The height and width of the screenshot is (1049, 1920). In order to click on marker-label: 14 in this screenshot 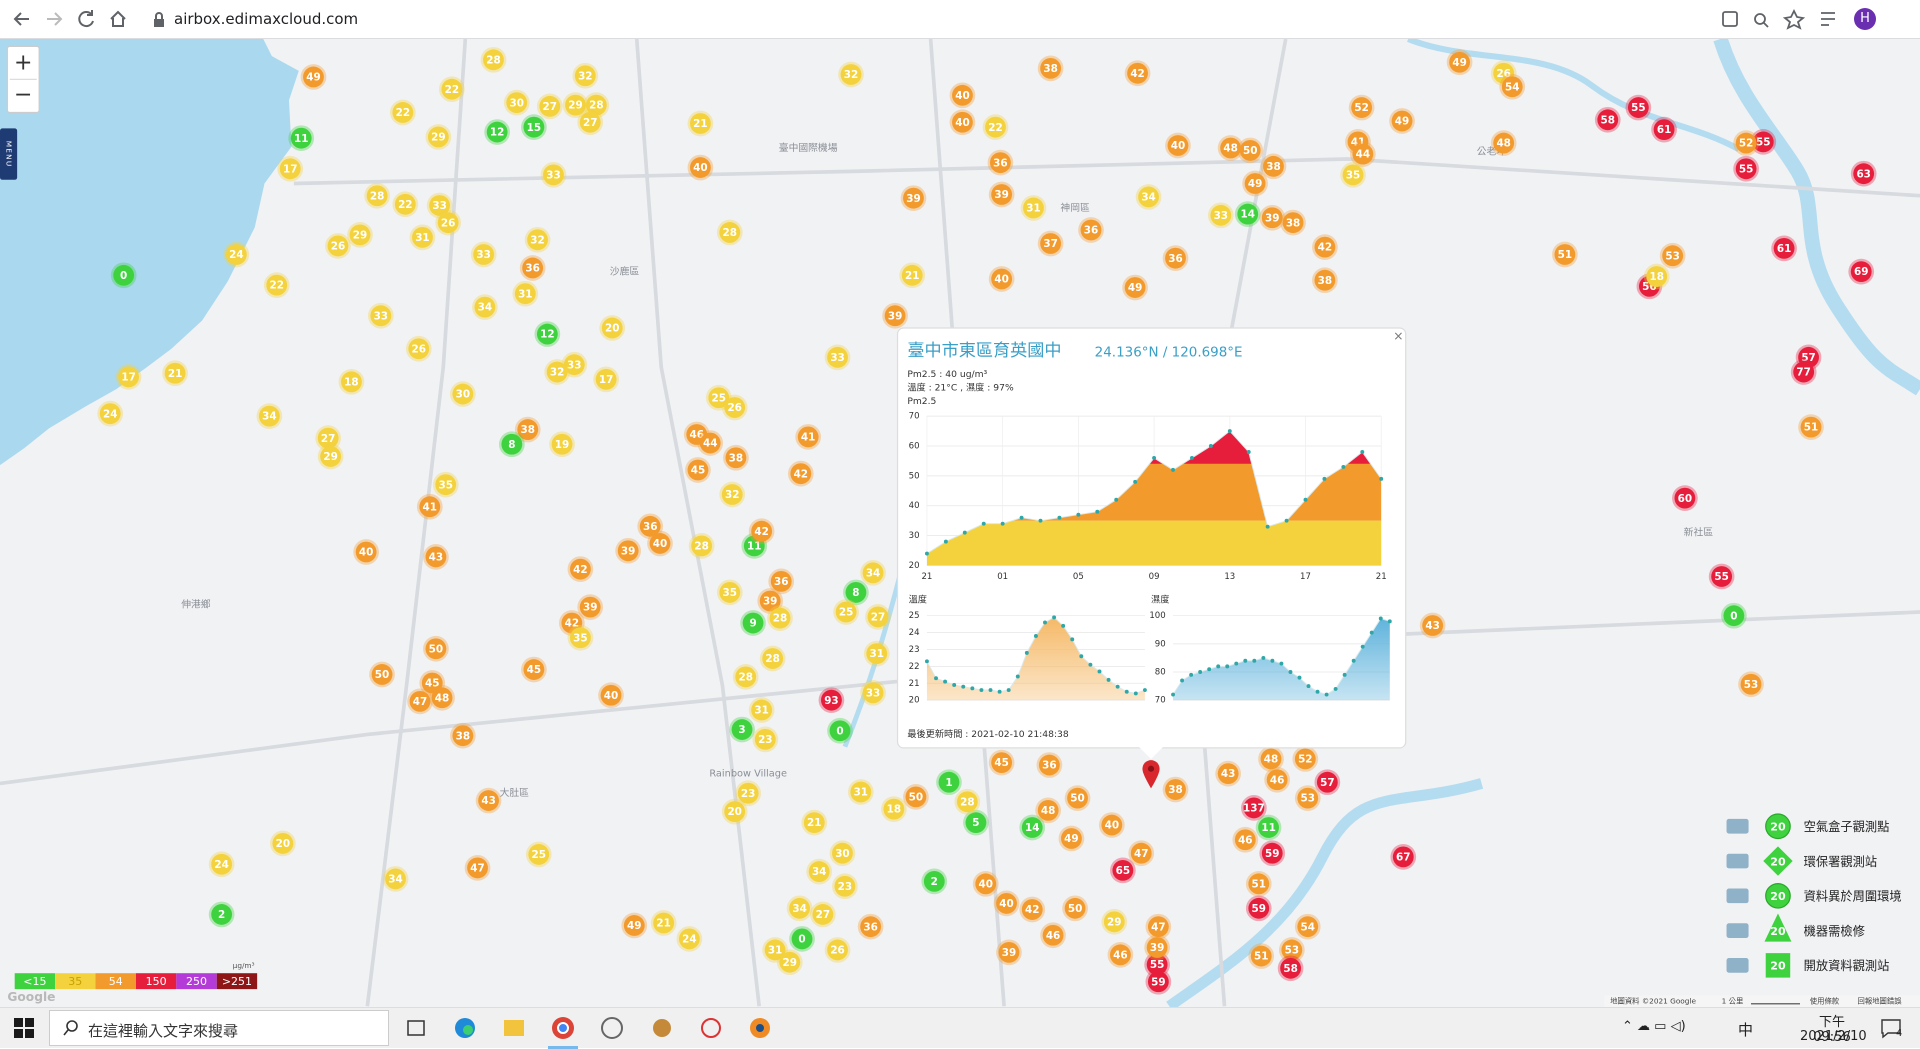, I will do `click(1248, 215)`.